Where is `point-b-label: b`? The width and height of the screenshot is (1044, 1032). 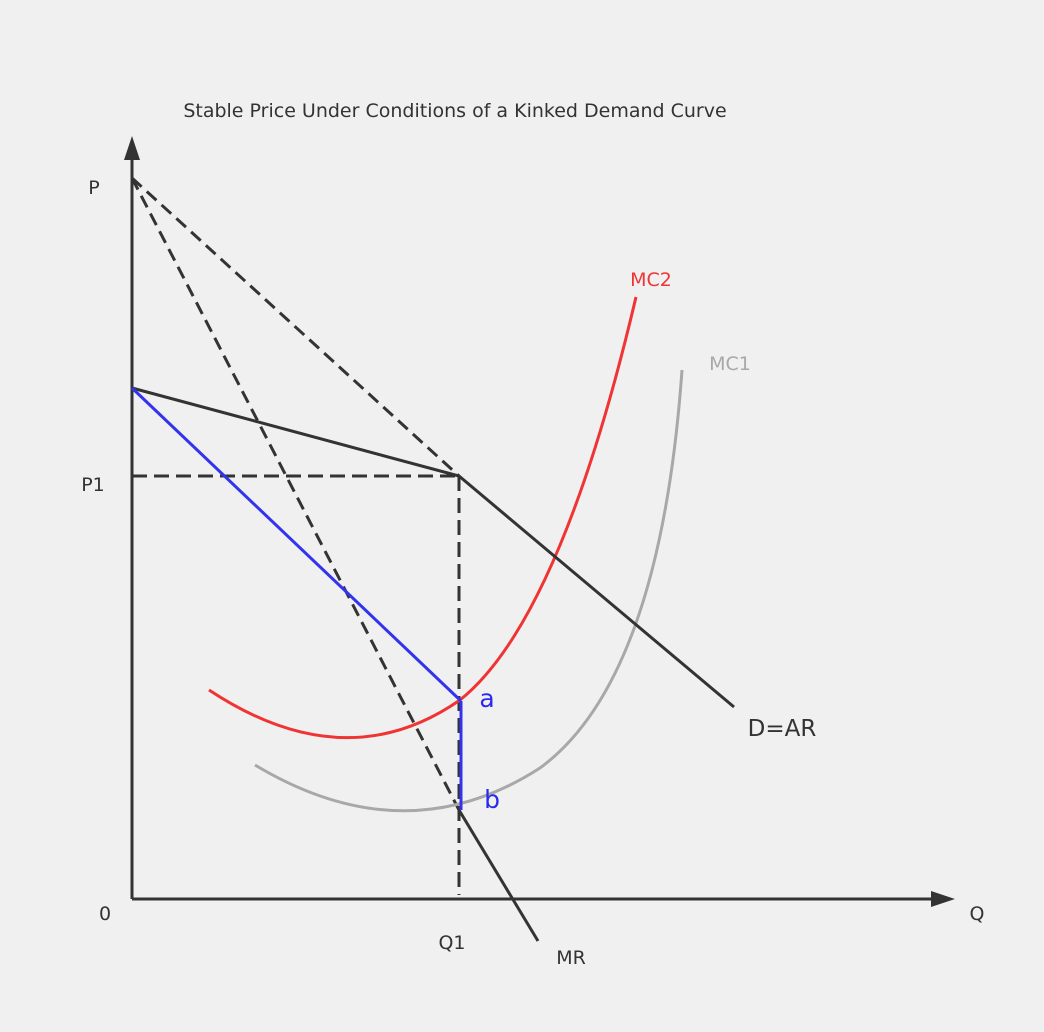
point-b-label: b is located at coordinates (492, 799).